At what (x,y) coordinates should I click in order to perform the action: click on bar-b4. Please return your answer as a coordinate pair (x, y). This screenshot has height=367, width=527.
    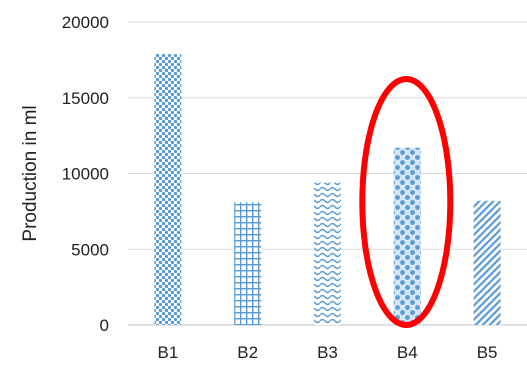
    Looking at the image, I should click on (407, 236).